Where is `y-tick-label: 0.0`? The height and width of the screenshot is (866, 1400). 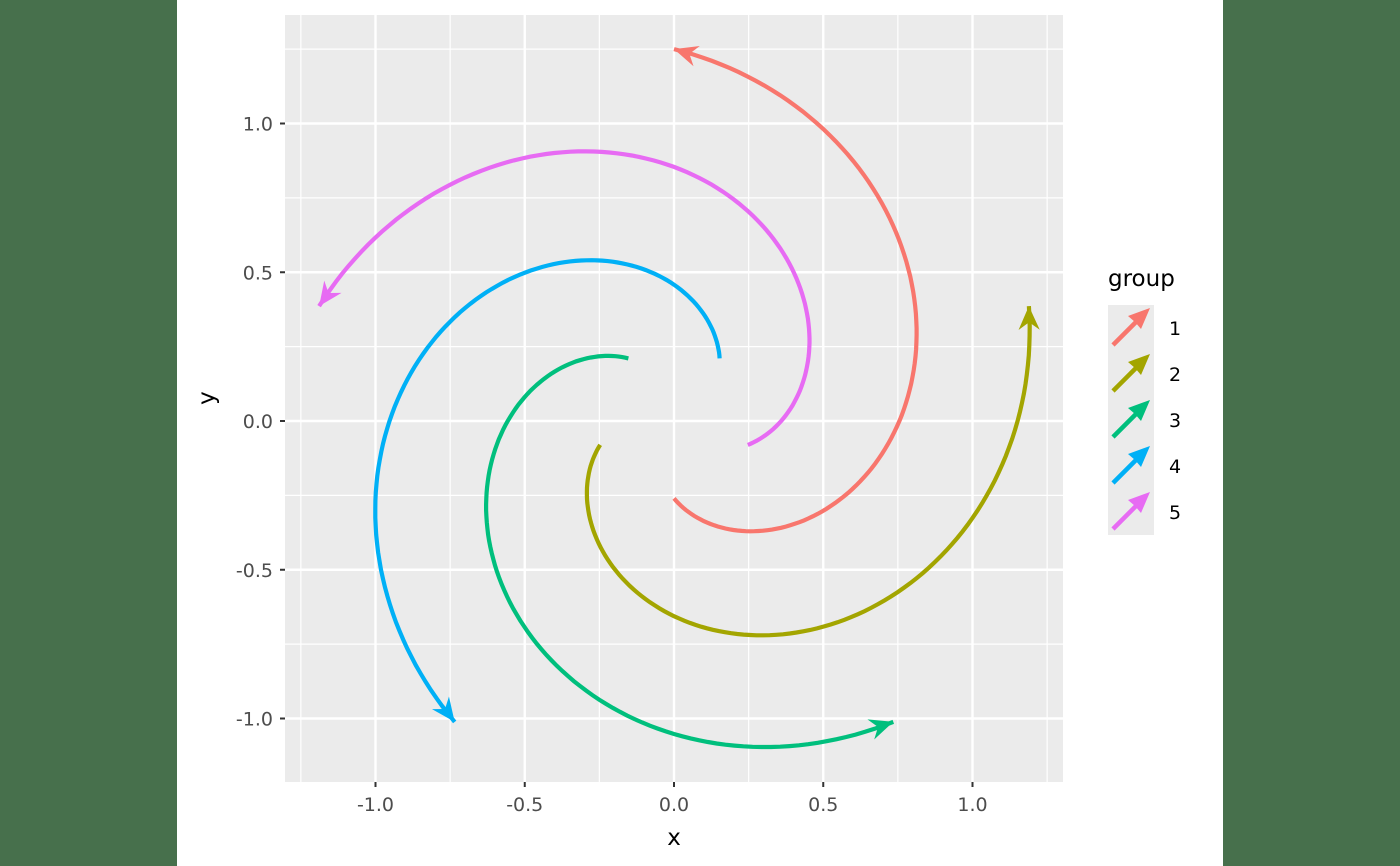
y-tick-label: 0.0 is located at coordinates (258, 422).